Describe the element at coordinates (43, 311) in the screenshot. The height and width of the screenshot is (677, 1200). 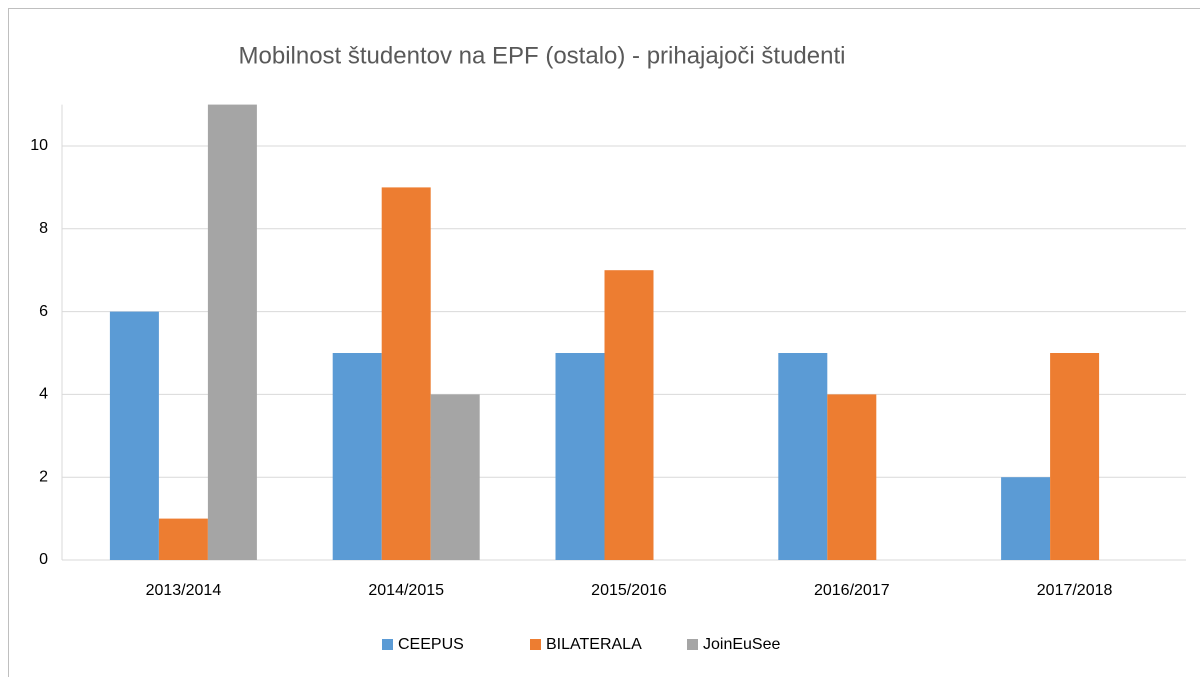
I see `y-tick-label: 6` at that location.